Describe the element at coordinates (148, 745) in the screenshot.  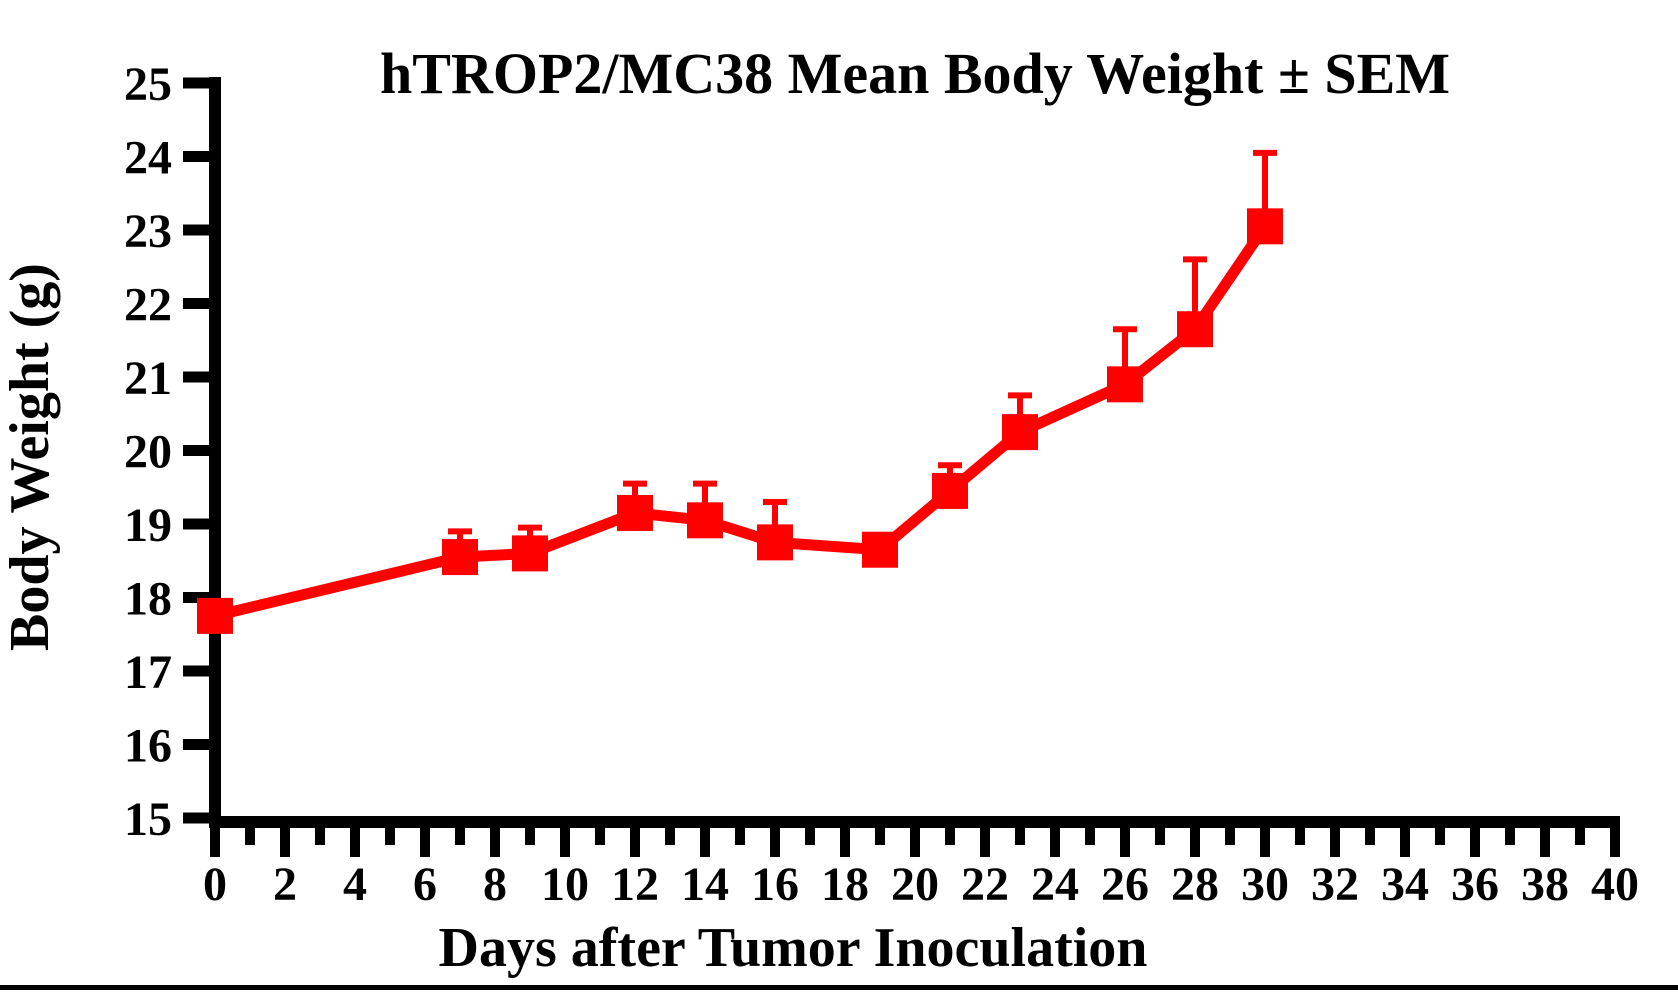
I see `y-tick-label: 16` at that location.